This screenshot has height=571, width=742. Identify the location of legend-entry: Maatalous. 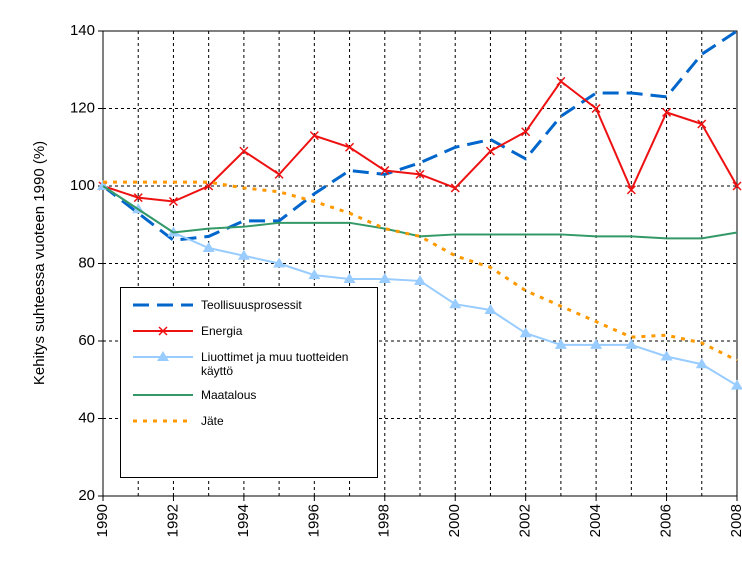
(249, 395).